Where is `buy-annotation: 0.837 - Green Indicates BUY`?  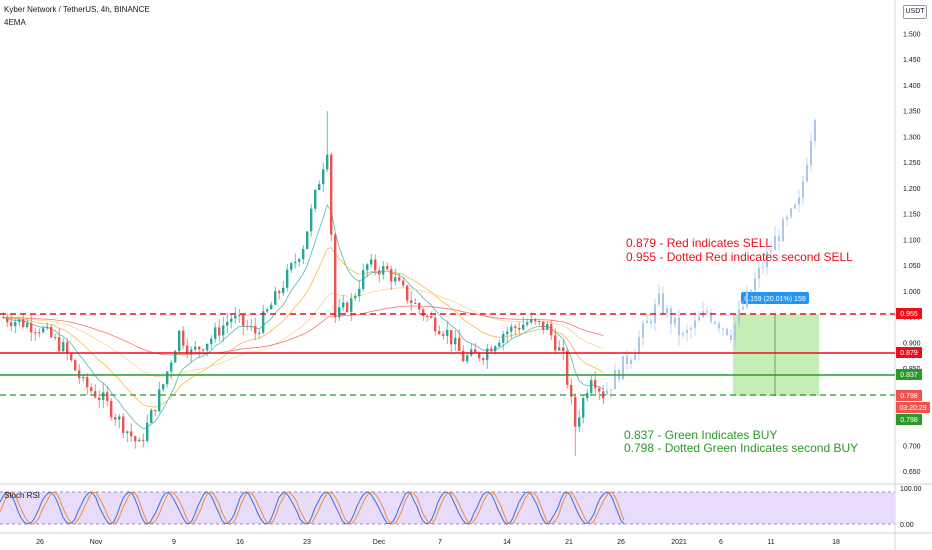
buy-annotation: 0.837 - Green Indicates BUY is located at coordinates (701, 435).